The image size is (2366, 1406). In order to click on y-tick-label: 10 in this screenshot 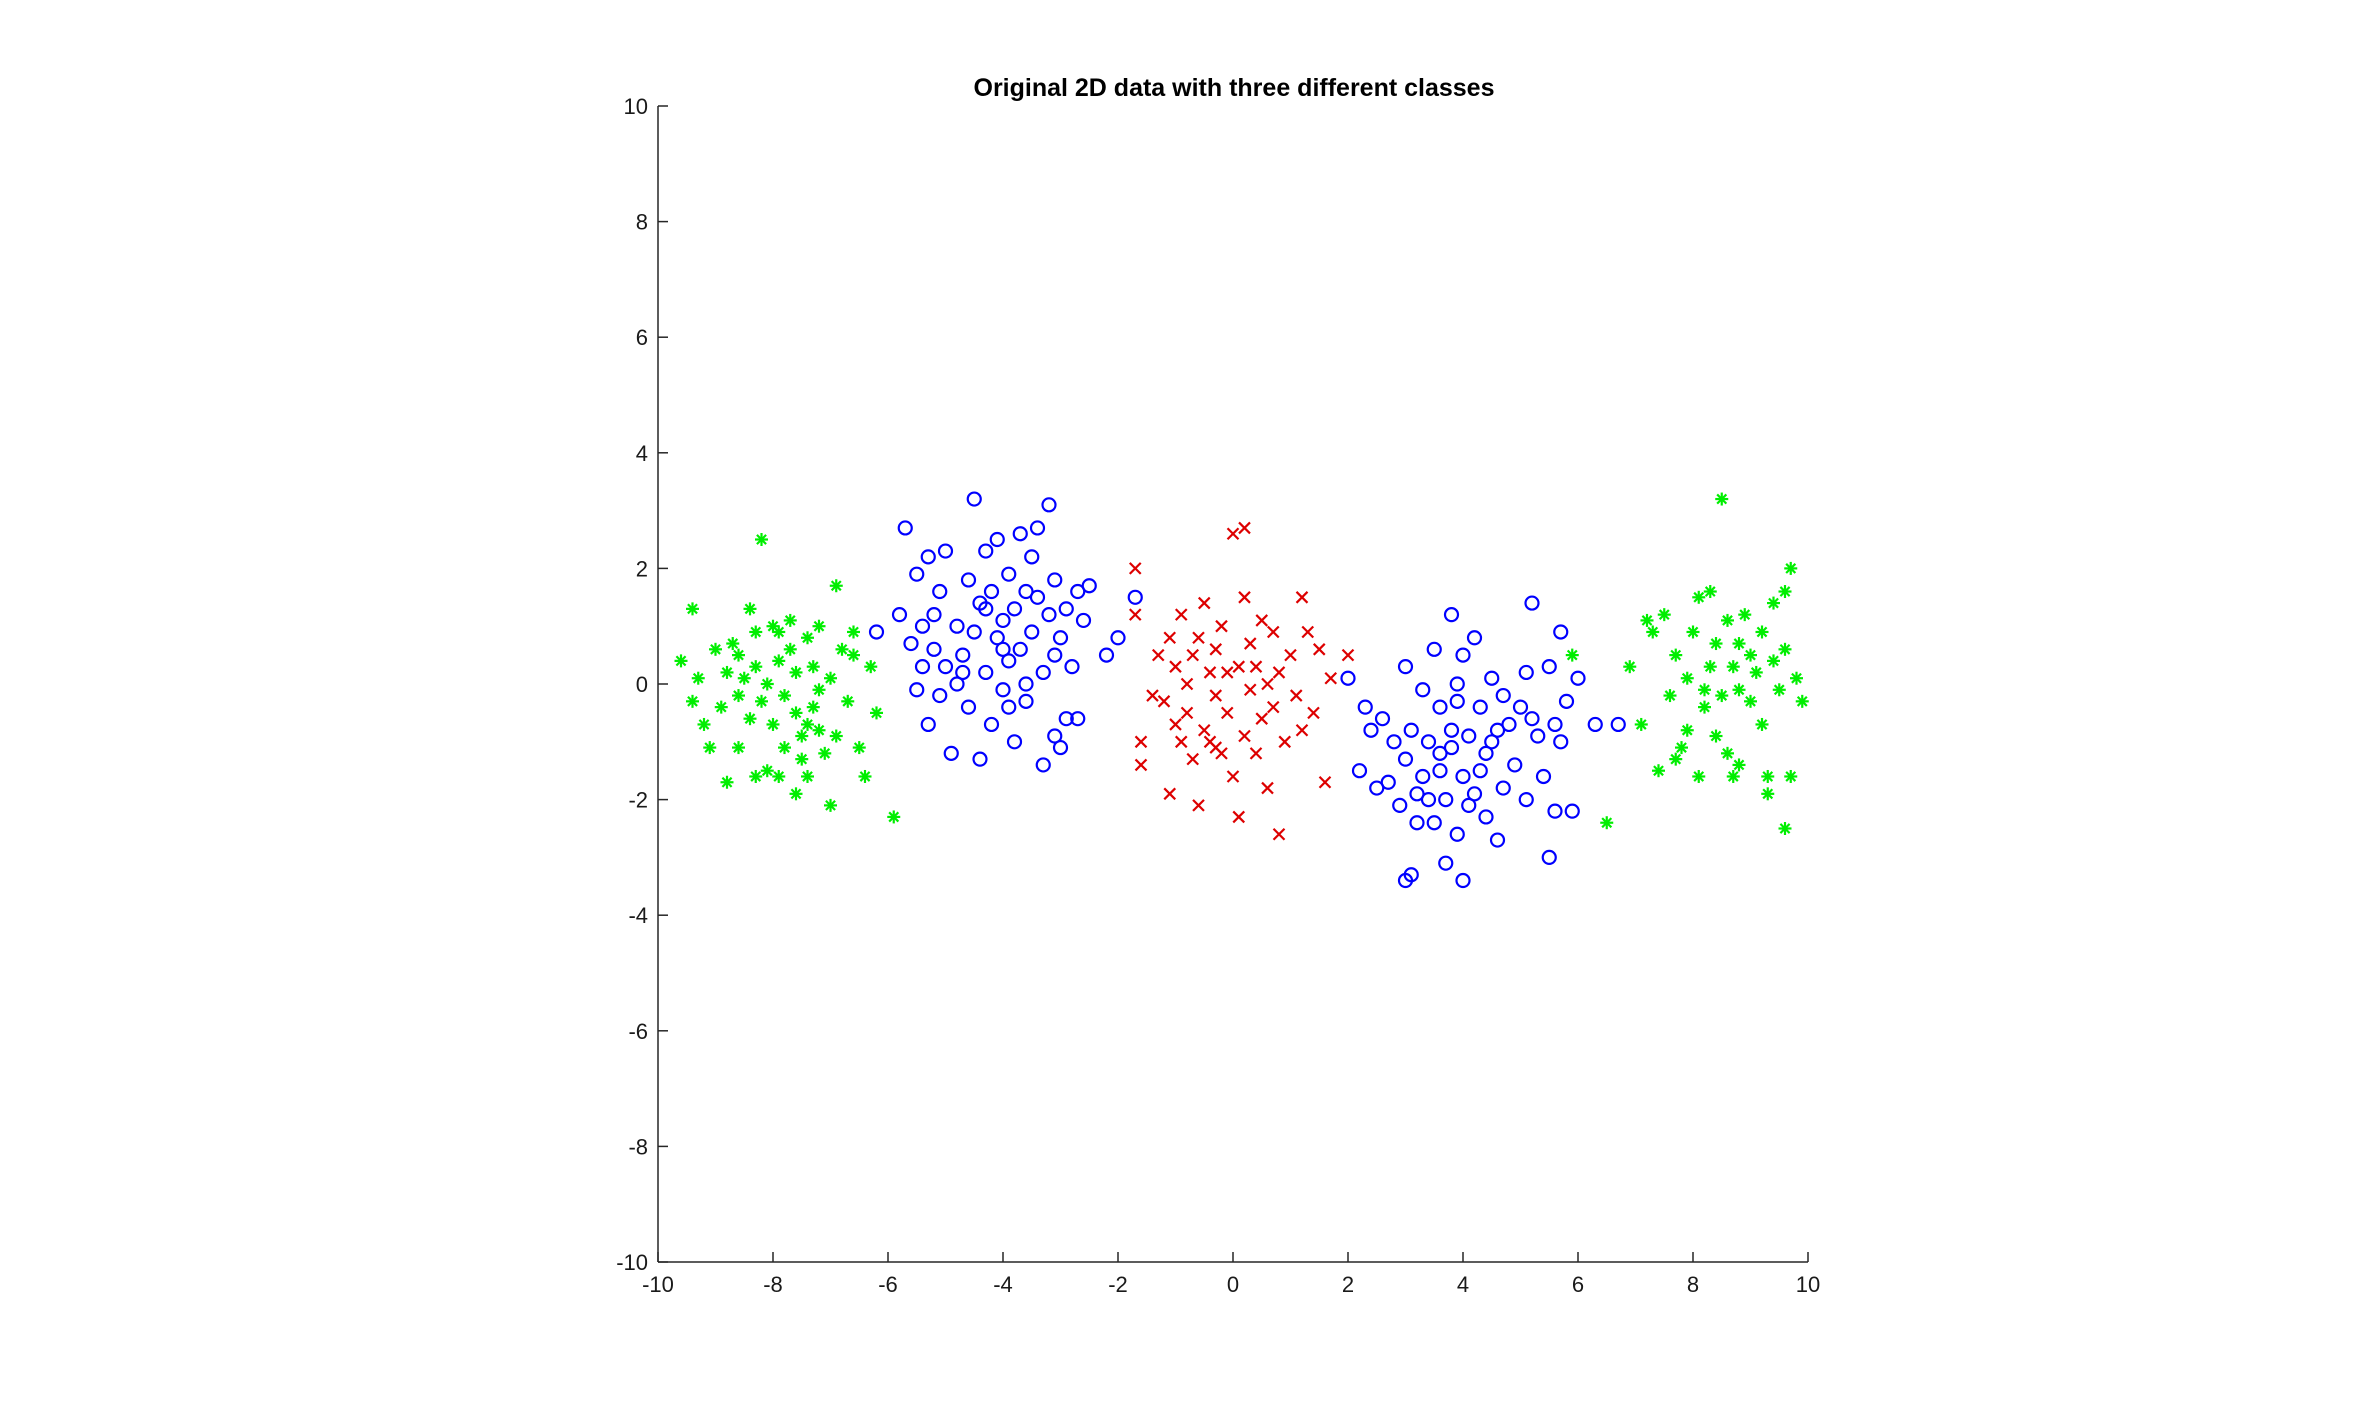, I will do `click(636, 106)`.